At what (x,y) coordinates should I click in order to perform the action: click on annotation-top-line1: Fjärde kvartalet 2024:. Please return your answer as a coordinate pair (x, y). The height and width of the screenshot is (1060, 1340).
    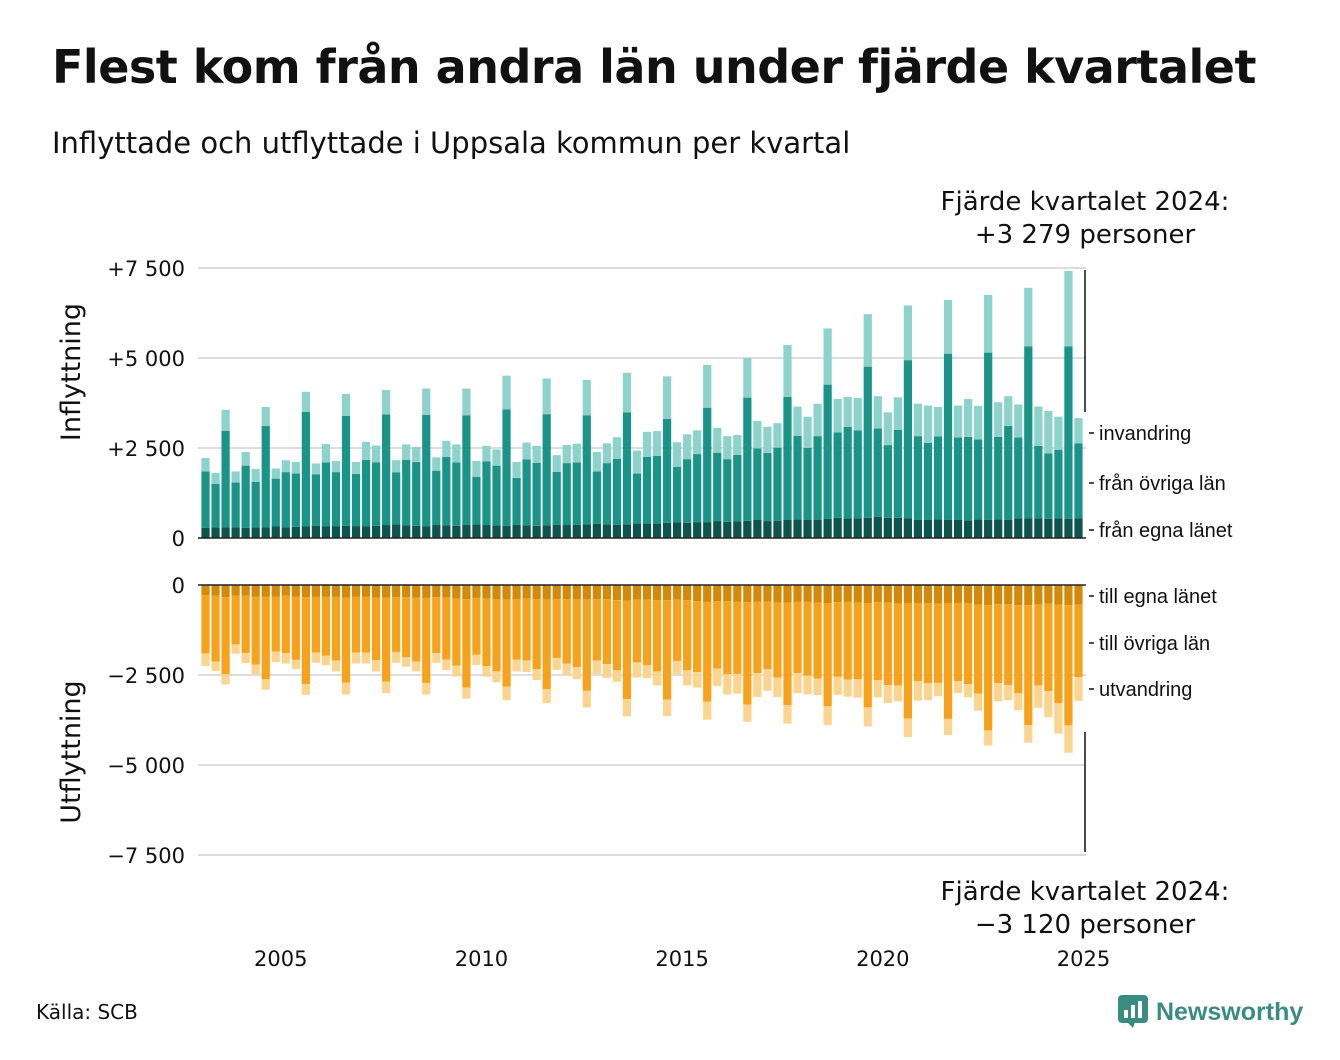
    Looking at the image, I should click on (1085, 202).